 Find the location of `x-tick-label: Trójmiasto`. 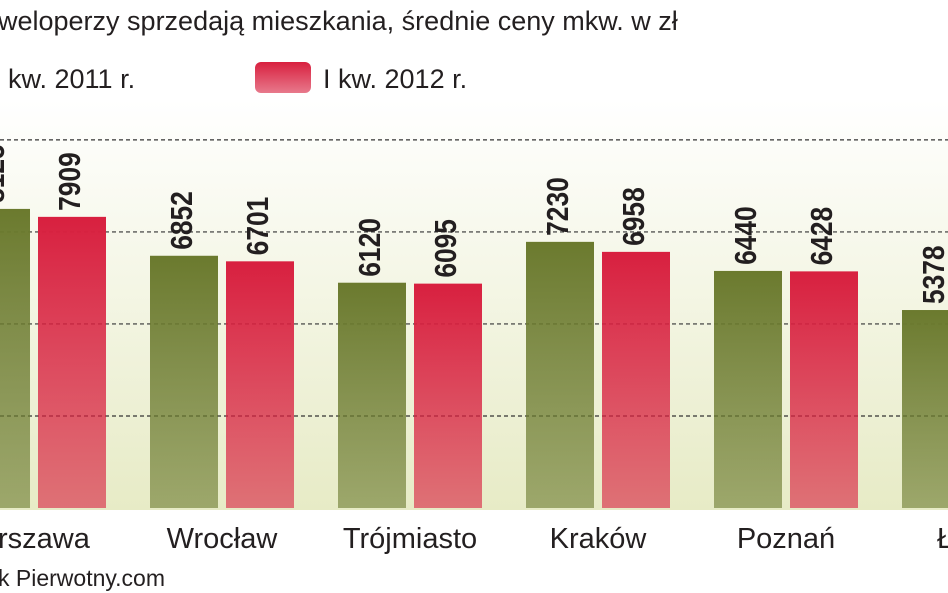

x-tick-label: Trójmiasto is located at coordinates (410, 539).